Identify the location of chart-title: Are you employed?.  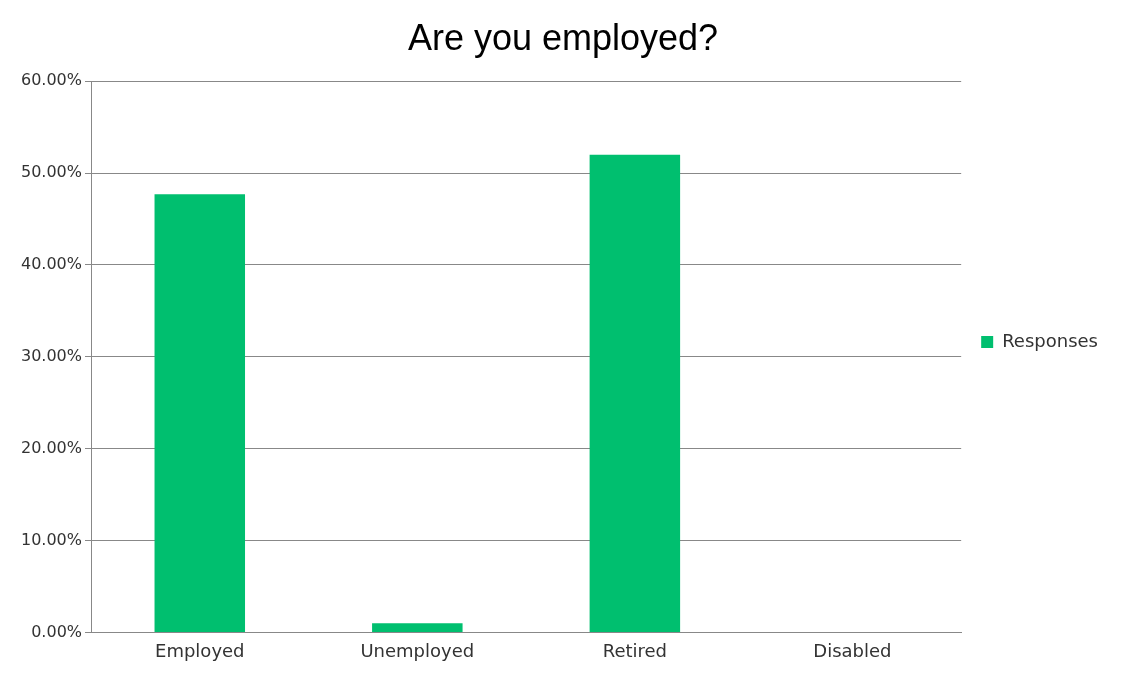
(563, 37).